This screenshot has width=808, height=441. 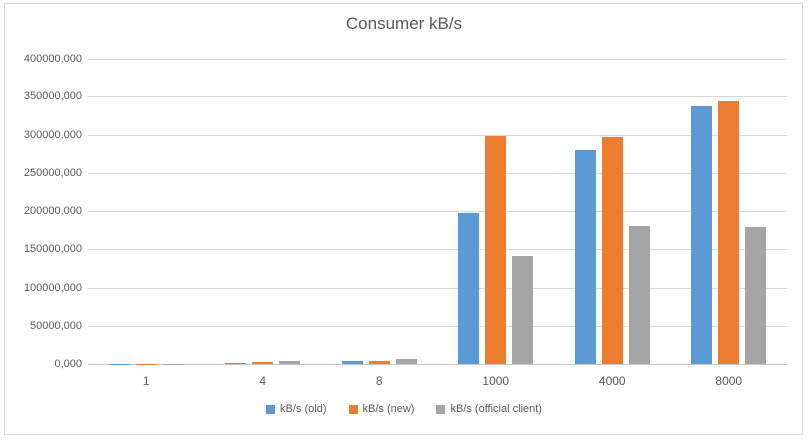 What do you see at coordinates (52, 96) in the screenshot?
I see `y-tick-label: 350000,000` at bounding box center [52, 96].